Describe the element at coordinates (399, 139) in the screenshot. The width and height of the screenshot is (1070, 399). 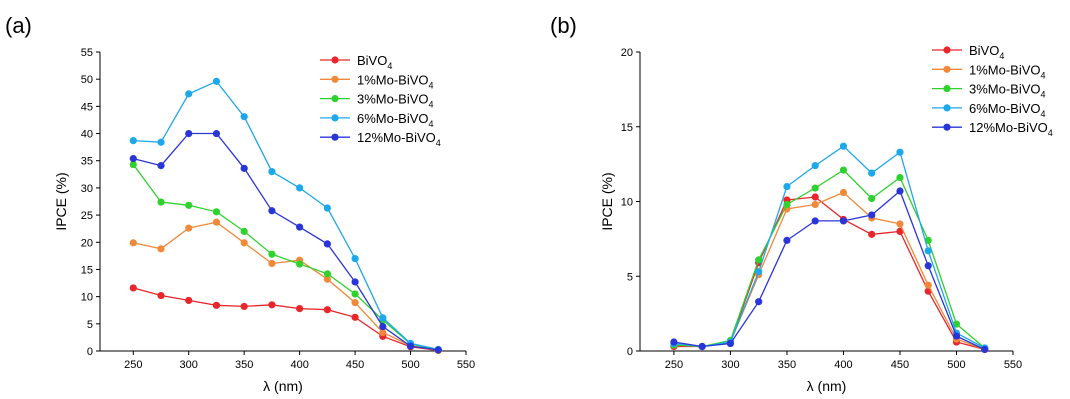
I see `legend-label: 12%Mo-BiVO4` at that location.